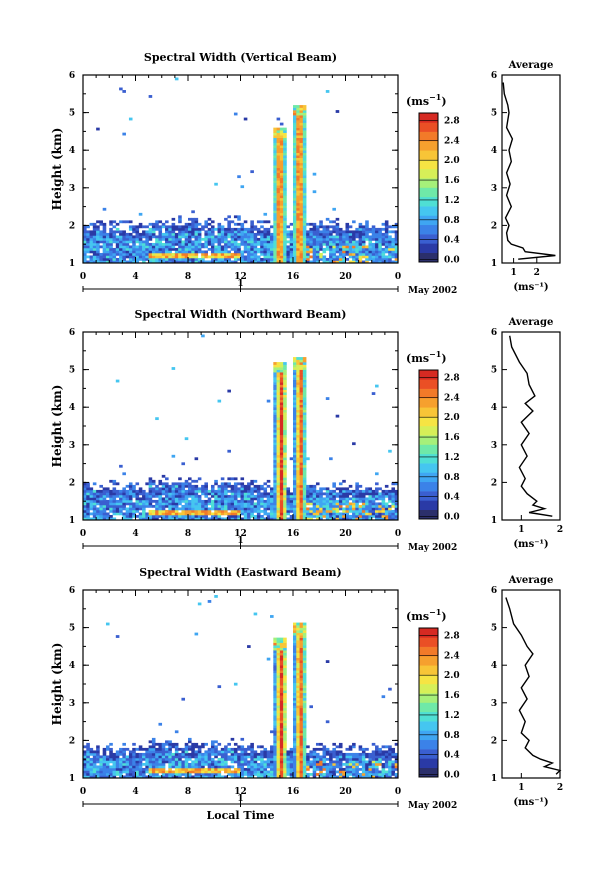 The width and height of the screenshot is (613, 875). I want to click on x-tick-label: 0, so click(83, 277).